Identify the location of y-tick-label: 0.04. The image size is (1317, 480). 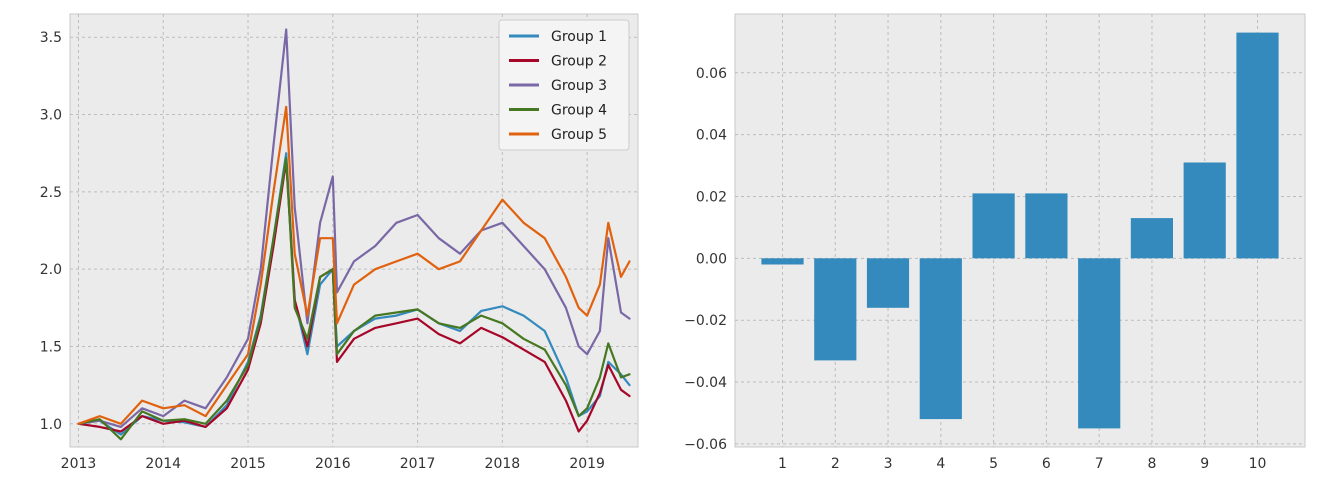
(711, 136).